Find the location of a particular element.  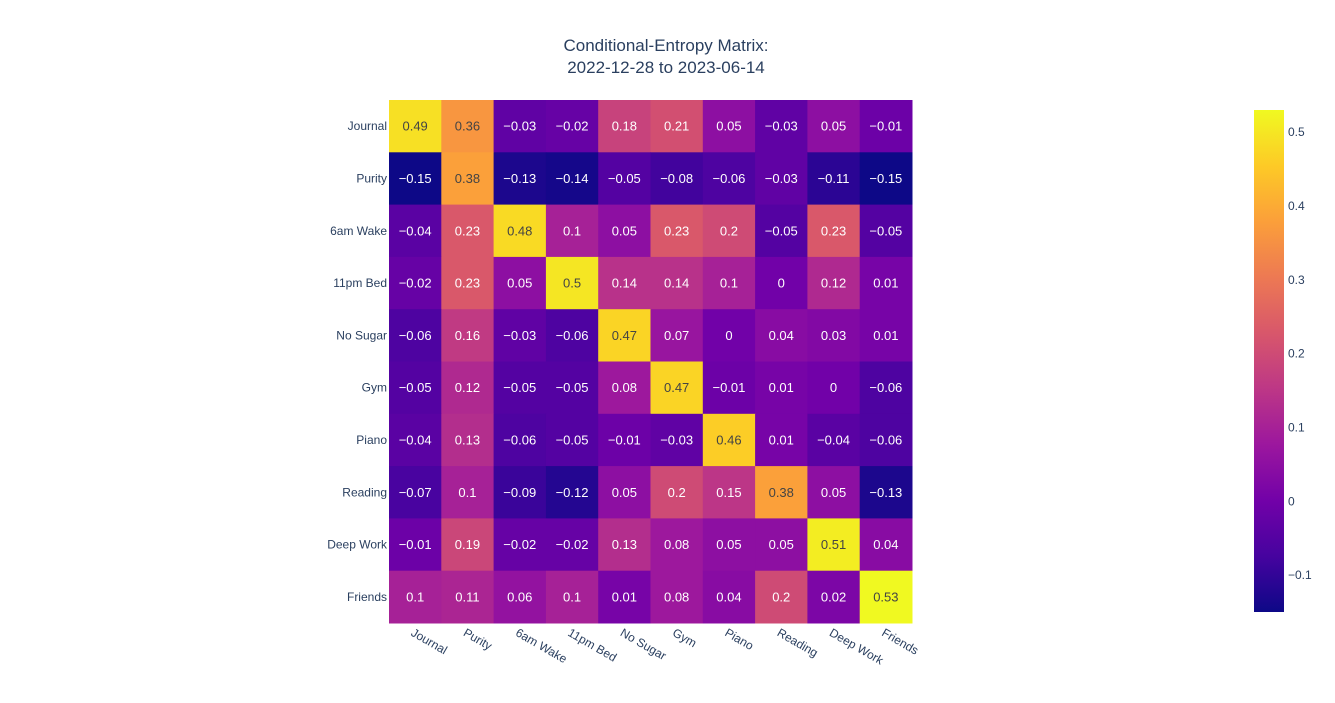

colorbar-tick-label: 0.1 is located at coordinates (1296, 427).